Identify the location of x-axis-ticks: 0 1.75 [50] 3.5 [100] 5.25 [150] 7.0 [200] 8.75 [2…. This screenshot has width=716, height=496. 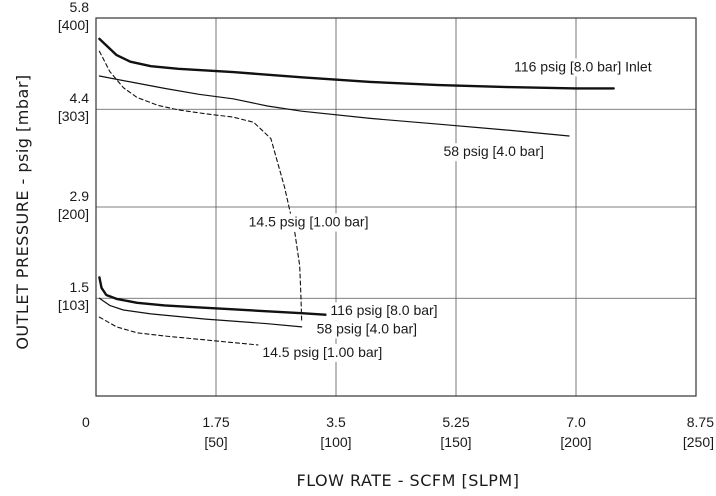
(398, 432).